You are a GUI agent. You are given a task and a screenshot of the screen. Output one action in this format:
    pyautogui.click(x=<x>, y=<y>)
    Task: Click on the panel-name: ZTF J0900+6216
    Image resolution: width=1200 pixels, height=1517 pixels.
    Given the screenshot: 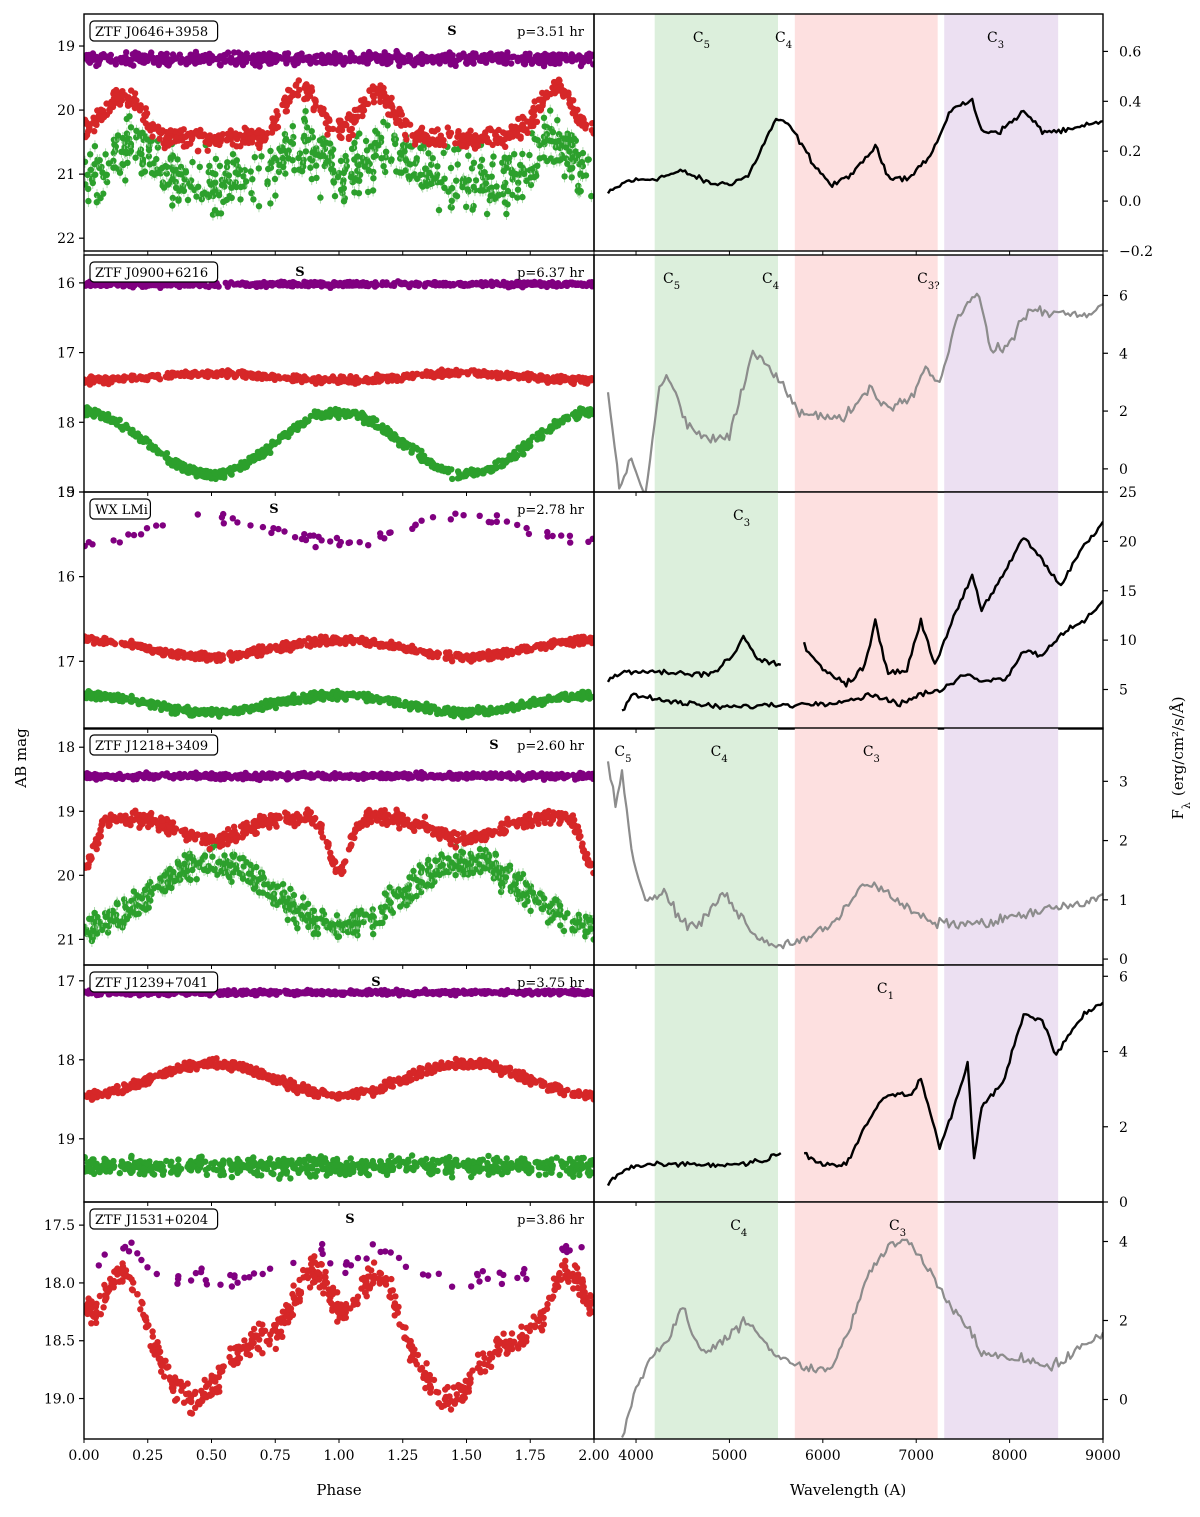 What is the action you would take?
    pyautogui.click(x=151, y=273)
    